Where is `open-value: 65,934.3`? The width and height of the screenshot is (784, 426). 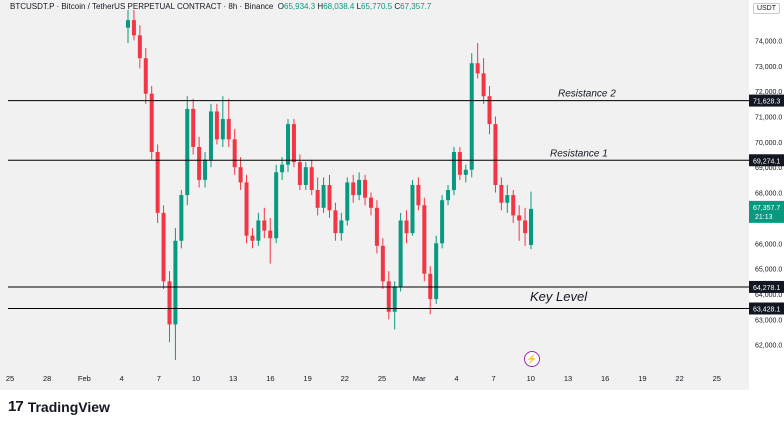
open-value: 65,934.3 is located at coordinates (300, 6).